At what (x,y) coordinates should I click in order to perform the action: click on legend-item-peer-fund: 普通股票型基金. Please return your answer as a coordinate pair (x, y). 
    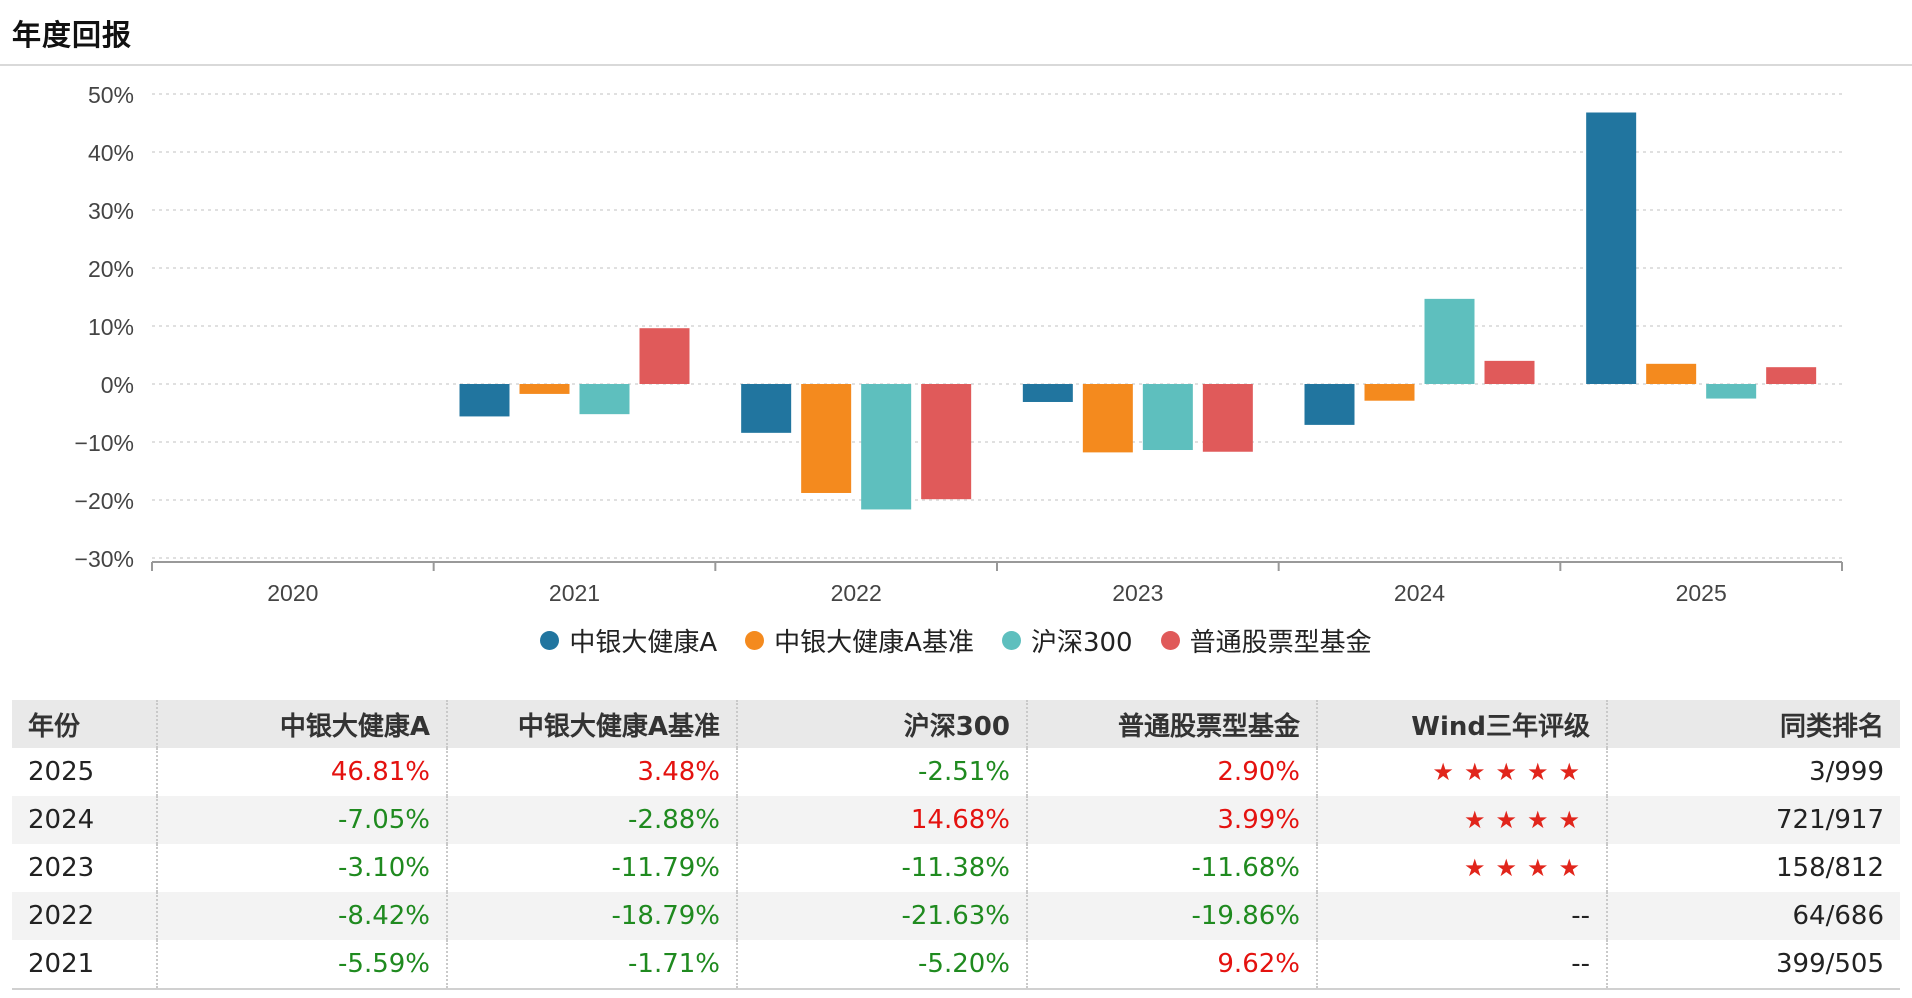
    Looking at the image, I should click on (1266, 640).